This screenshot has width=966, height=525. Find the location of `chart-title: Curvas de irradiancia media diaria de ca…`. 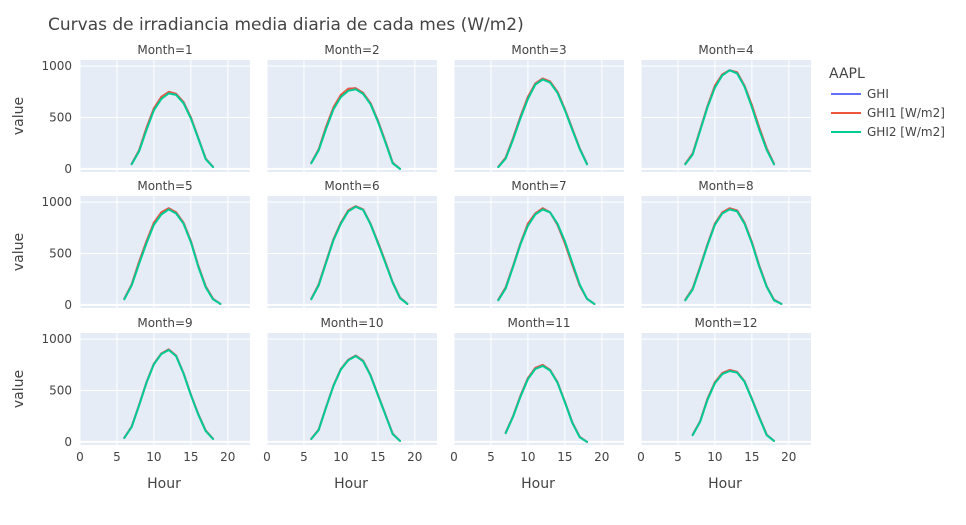

chart-title: Curvas de irradiancia media diaria de ca… is located at coordinates (286, 25).